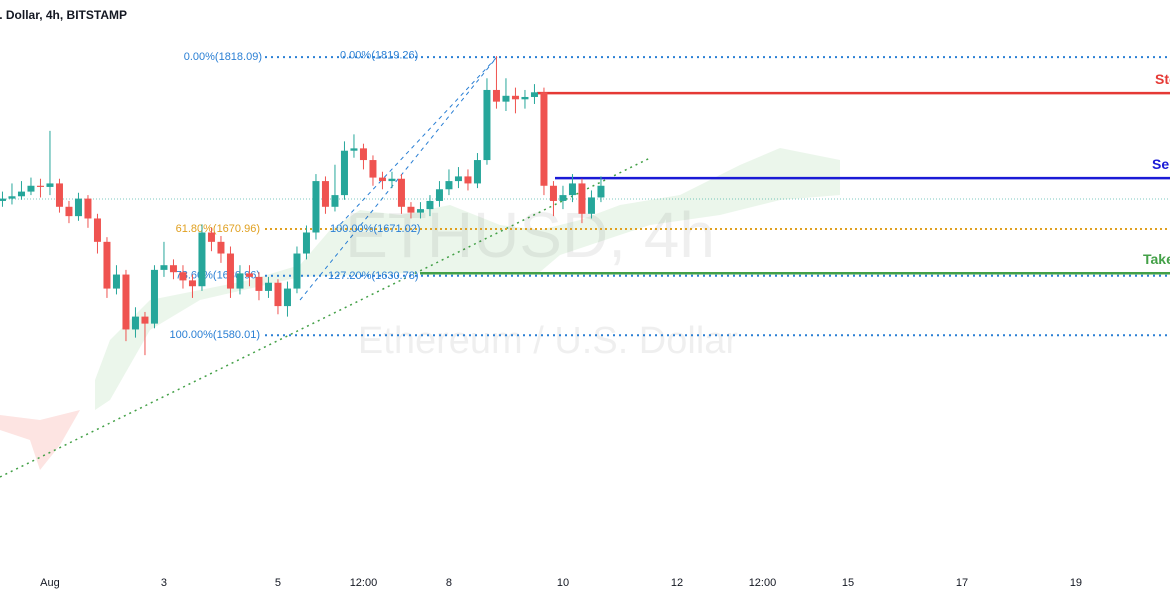 The width and height of the screenshot is (1170, 597). Describe the element at coordinates (1161, 164) in the screenshot. I see `trade-level-label: Sell` at that location.